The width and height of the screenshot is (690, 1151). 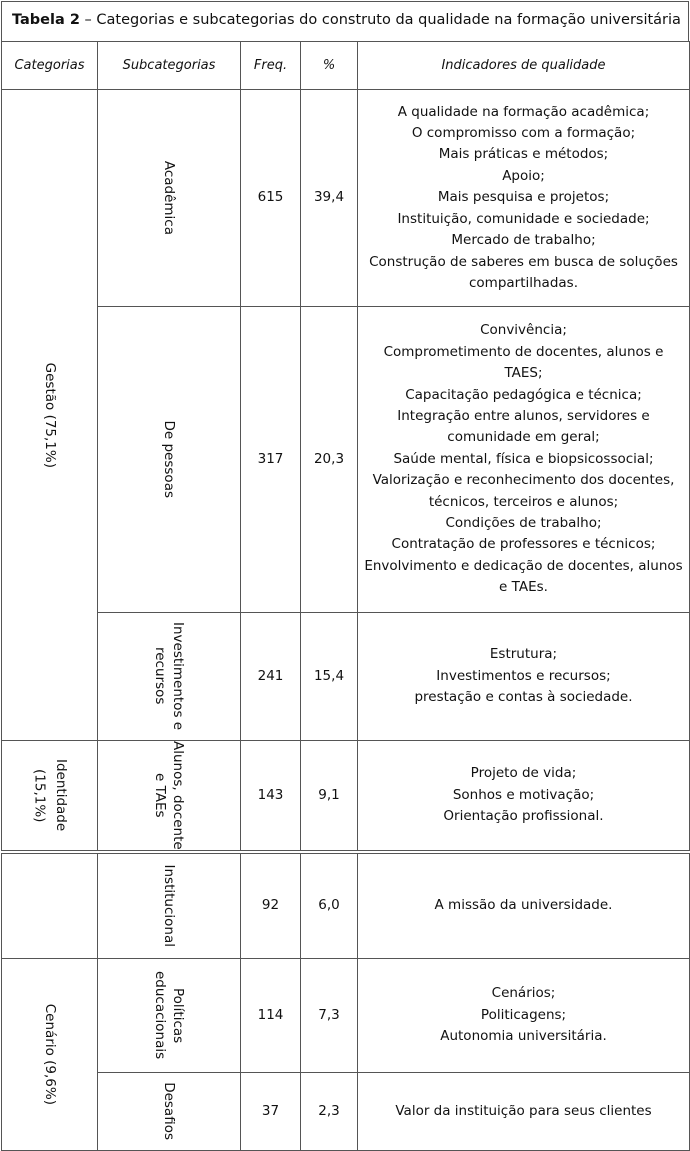 I want to click on subcategory-cell-text: Investimentos e recursos, so click(x=169, y=676).